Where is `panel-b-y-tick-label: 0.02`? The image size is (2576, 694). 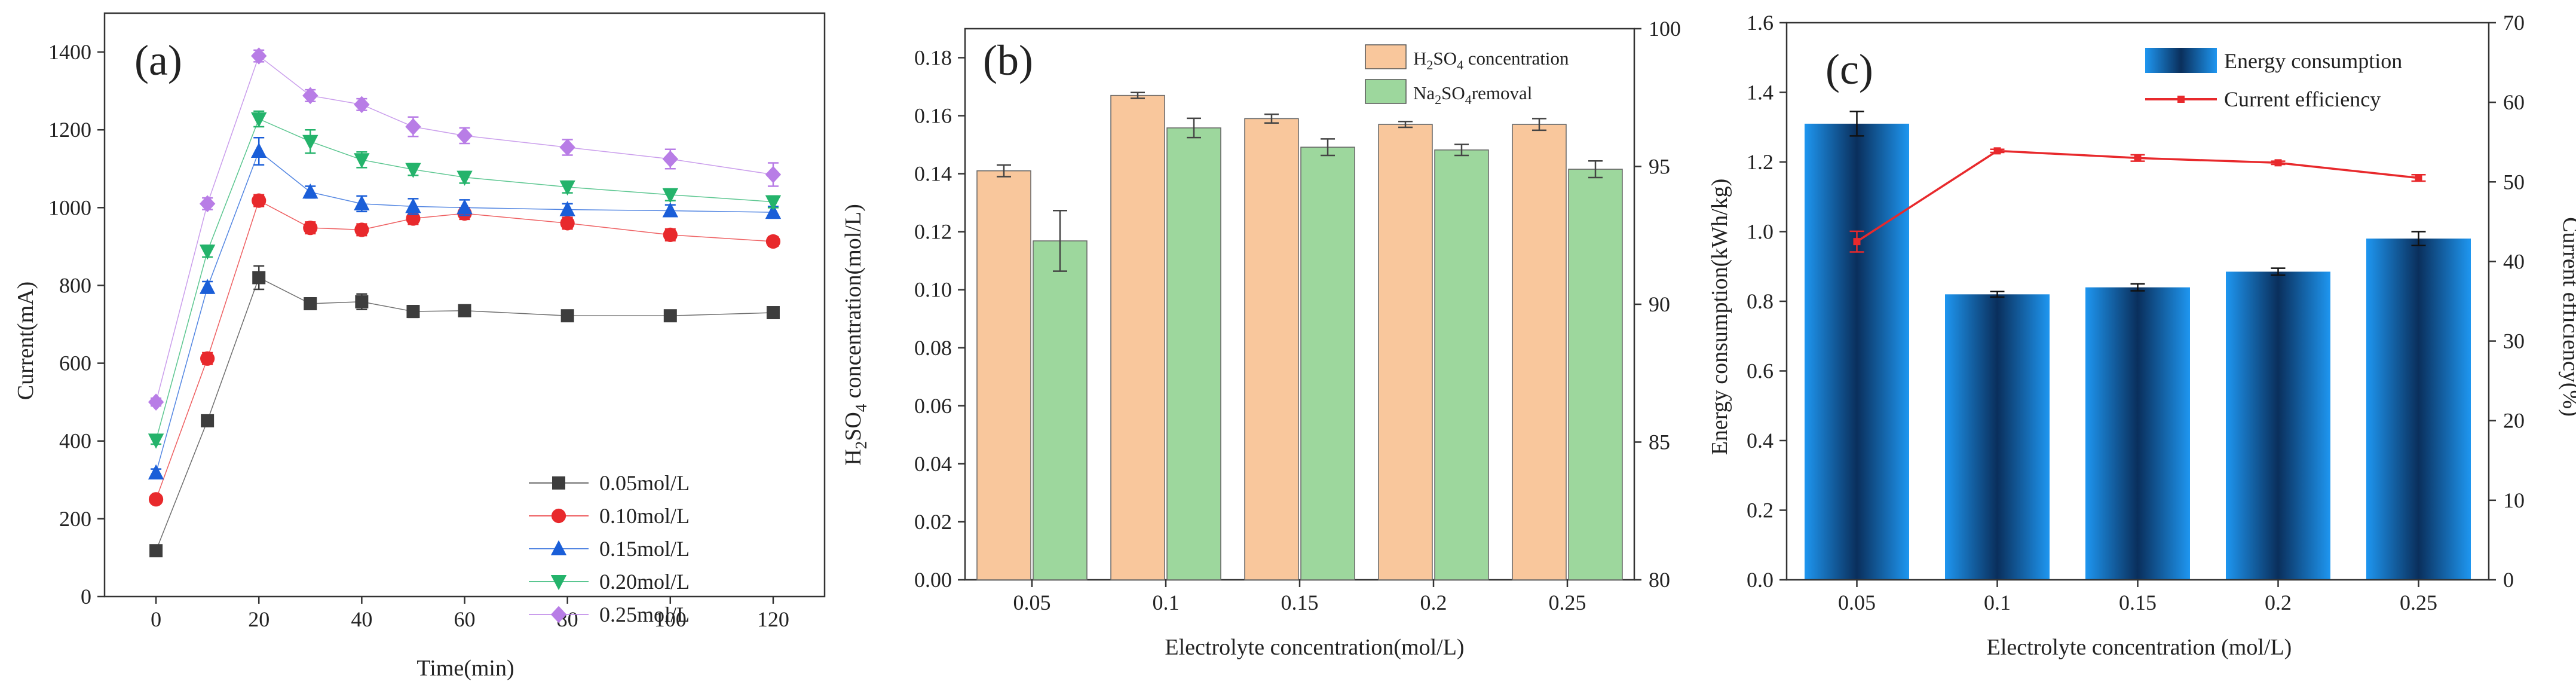
panel-b-y-tick-label: 0.02 is located at coordinates (933, 522).